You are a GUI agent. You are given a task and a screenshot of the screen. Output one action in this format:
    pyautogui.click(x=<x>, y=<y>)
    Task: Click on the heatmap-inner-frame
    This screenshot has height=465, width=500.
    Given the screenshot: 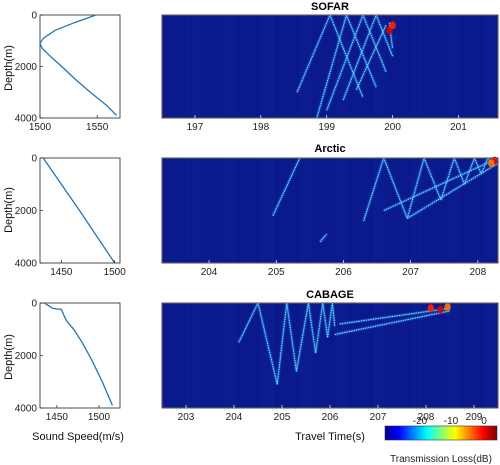 What is the action you would take?
    pyautogui.click(x=330, y=66)
    